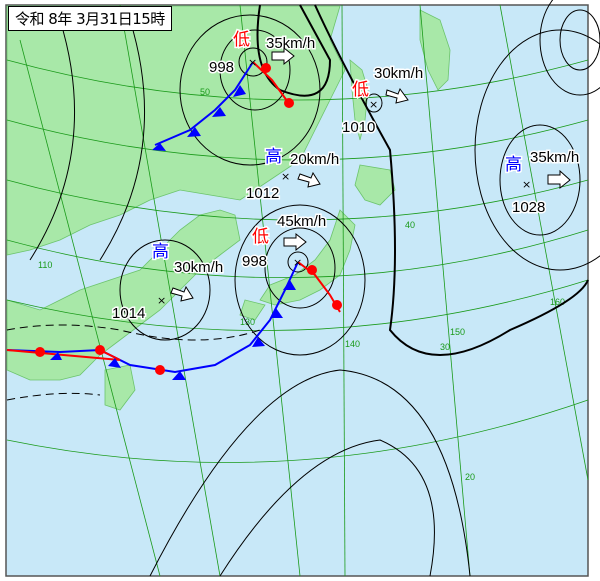 The image size is (600, 581). Describe the element at coordinates (457, 332) in the screenshot. I see `lon-label: 150` at that location.